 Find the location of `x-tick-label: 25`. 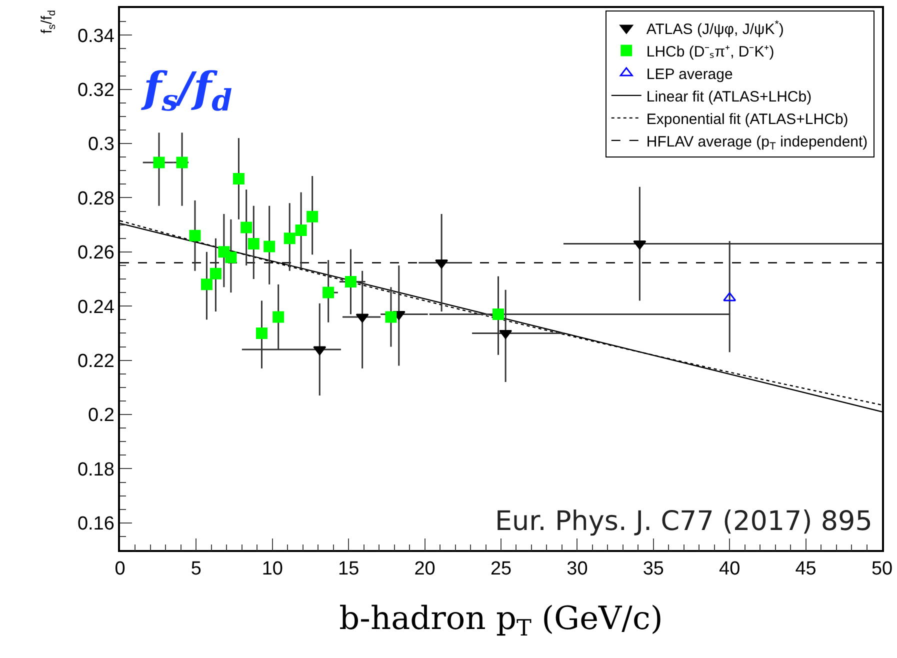

x-tick-label: 25 is located at coordinates (501, 569).